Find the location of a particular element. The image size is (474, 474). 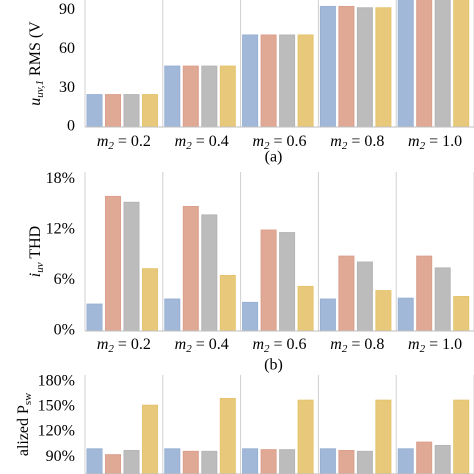

y-tick-label: 90% is located at coordinates (60, 456).